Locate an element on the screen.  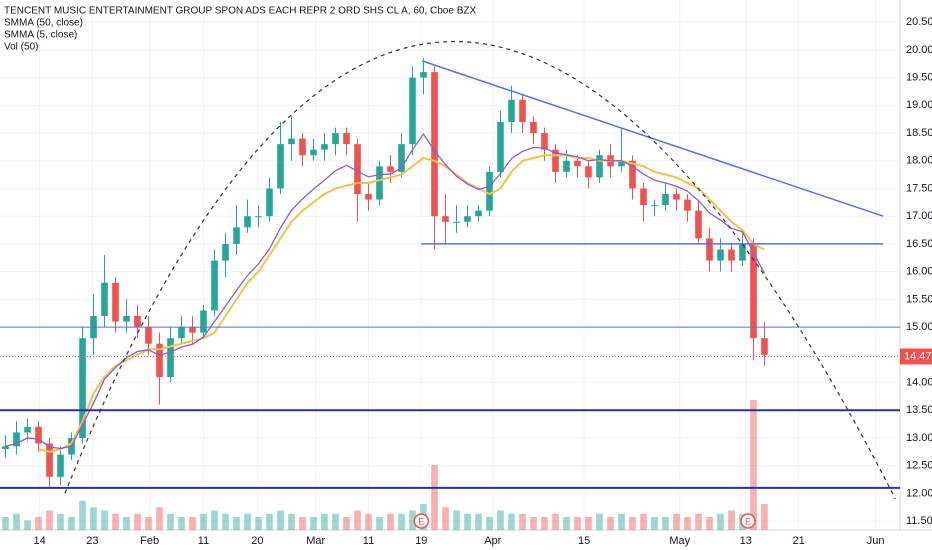
legend-entry: Vol (50) is located at coordinates (21, 47).